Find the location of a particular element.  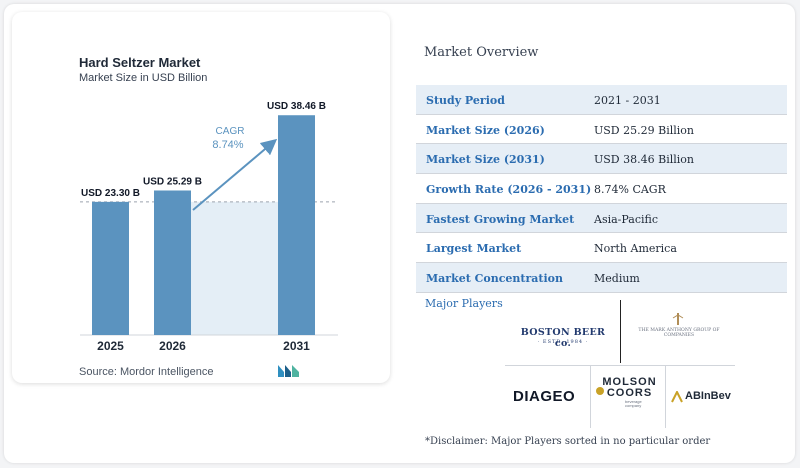

molson-logo-line1: MOLSON is located at coordinates (629, 382).